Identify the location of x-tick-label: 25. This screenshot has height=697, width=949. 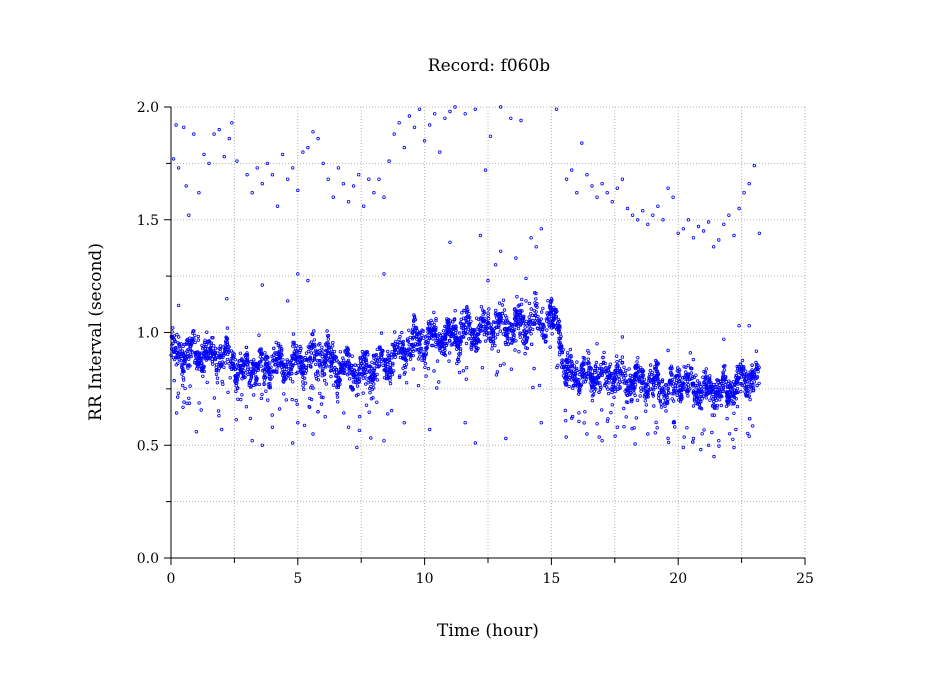
(805, 579).